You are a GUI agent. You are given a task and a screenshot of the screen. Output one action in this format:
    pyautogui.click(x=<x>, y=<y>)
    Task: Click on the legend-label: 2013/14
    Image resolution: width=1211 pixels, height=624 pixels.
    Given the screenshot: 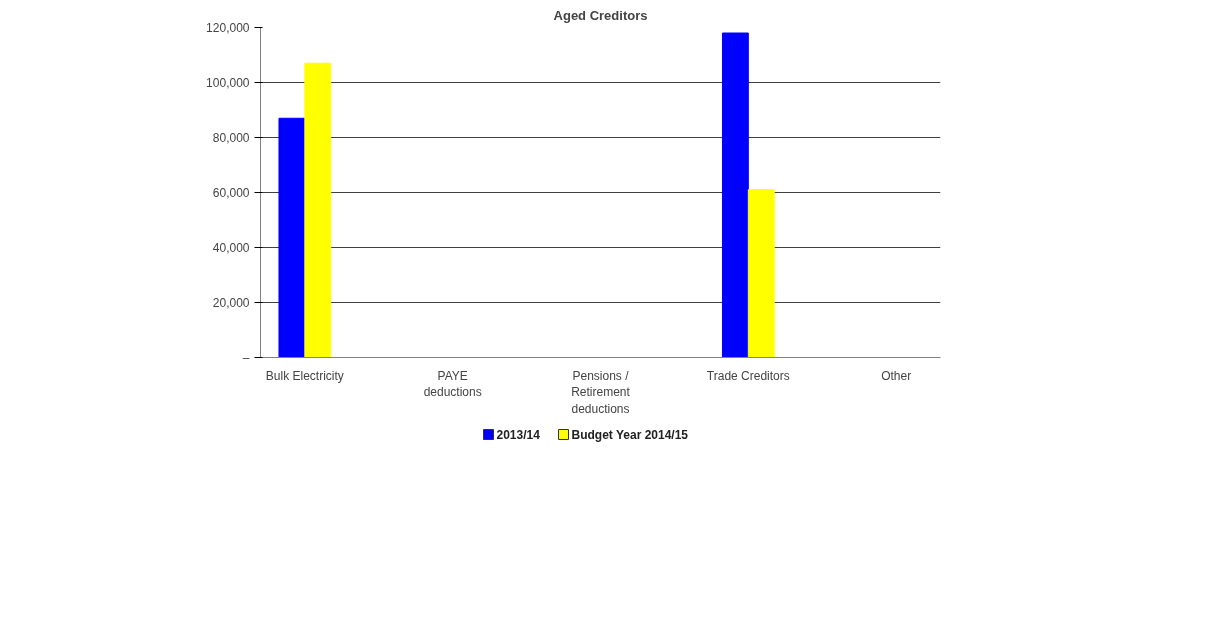 What is the action you would take?
    pyautogui.click(x=518, y=434)
    